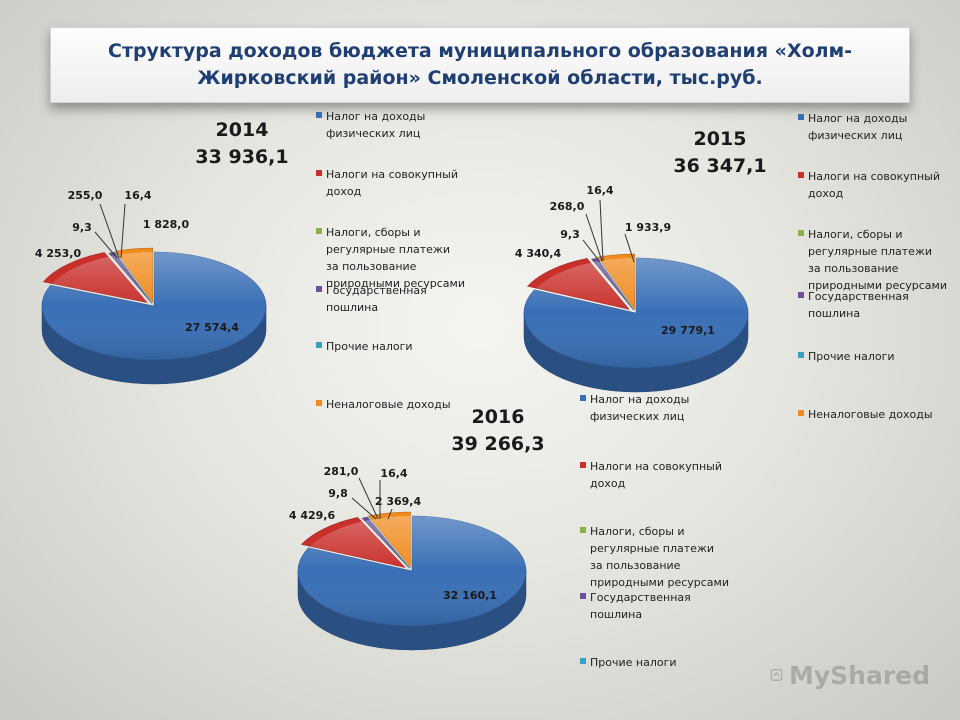 This screenshot has height=720, width=960. I want to click on pie-2015-shine, so click(636, 313).